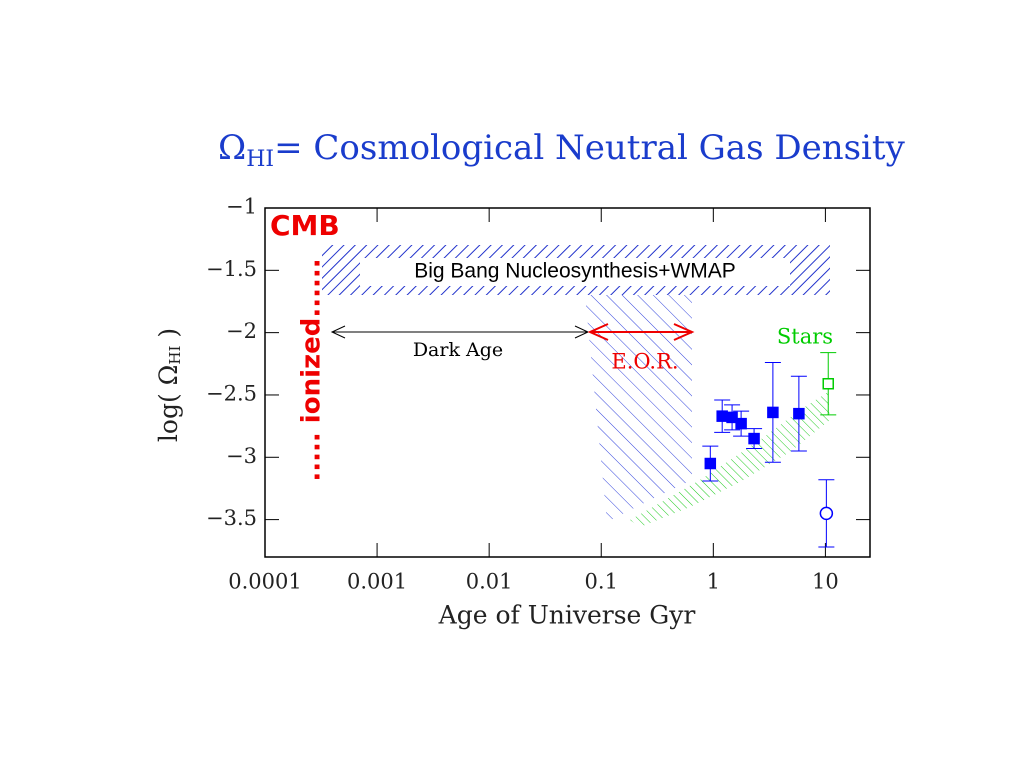  What do you see at coordinates (241, 456) in the screenshot?
I see `y-tick-label: −3` at bounding box center [241, 456].